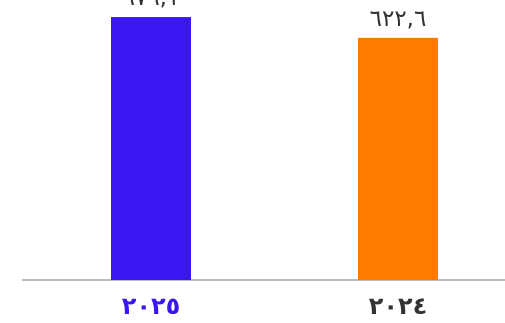  What do you see at coordinates (398, 306) in the screenshot?
I see `category-label-1: ٢٠٢٤` at bounding box center [398, 306].